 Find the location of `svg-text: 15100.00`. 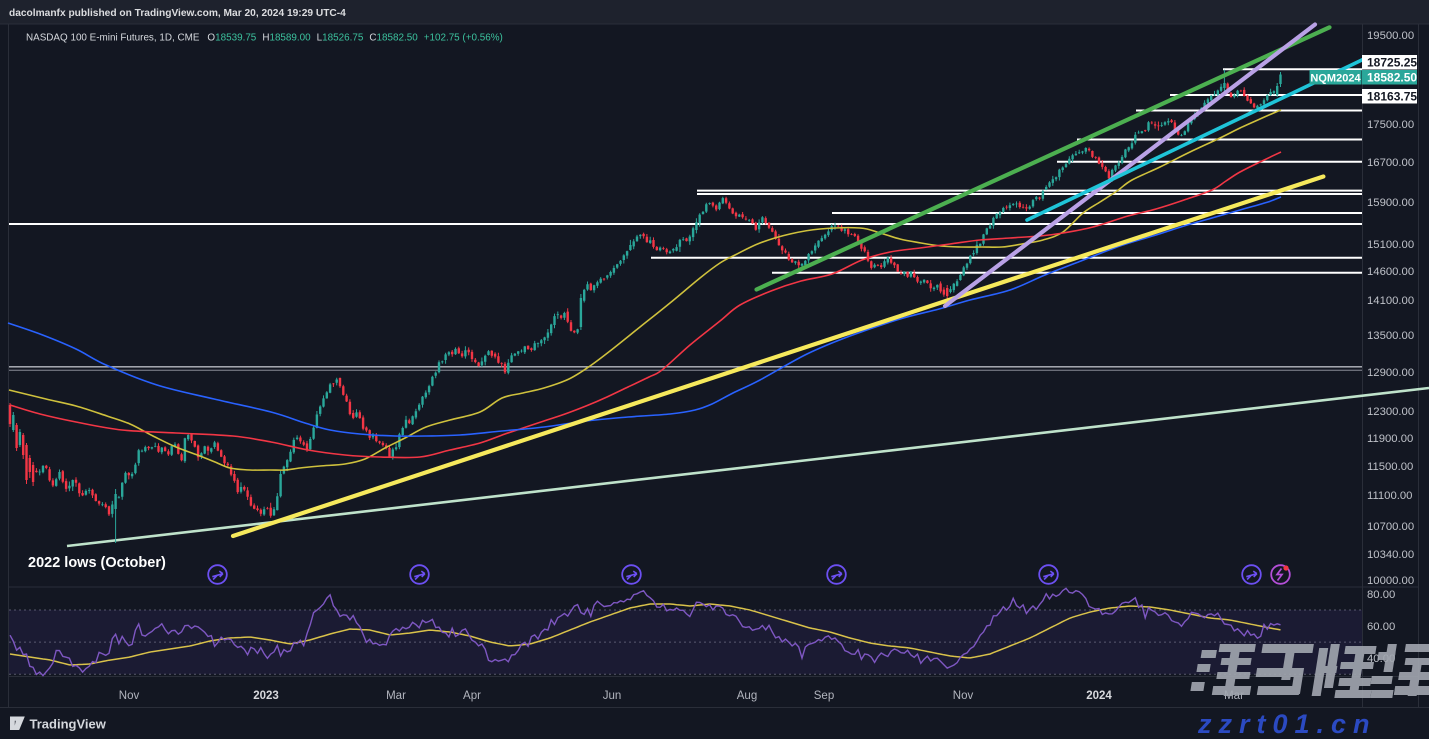

svg-text: 15100.00 is located at coordinates (1390, 245).